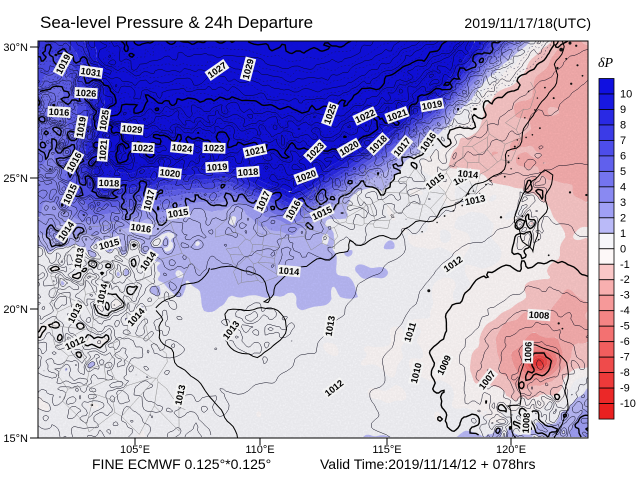 The height and width of the screenshot is (485, 640). I want to click on svg-text: -6, so click(625, 342).